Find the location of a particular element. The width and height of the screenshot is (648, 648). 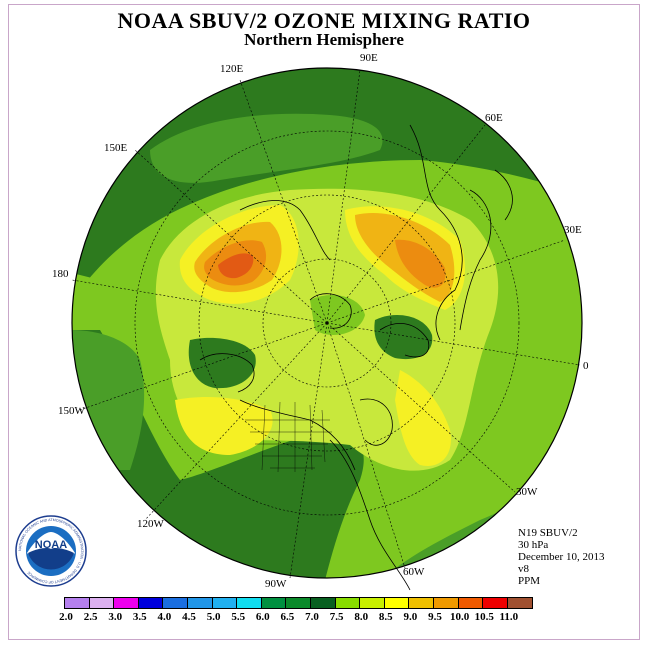

coastline-siberia is located at coordinates (285, 230).